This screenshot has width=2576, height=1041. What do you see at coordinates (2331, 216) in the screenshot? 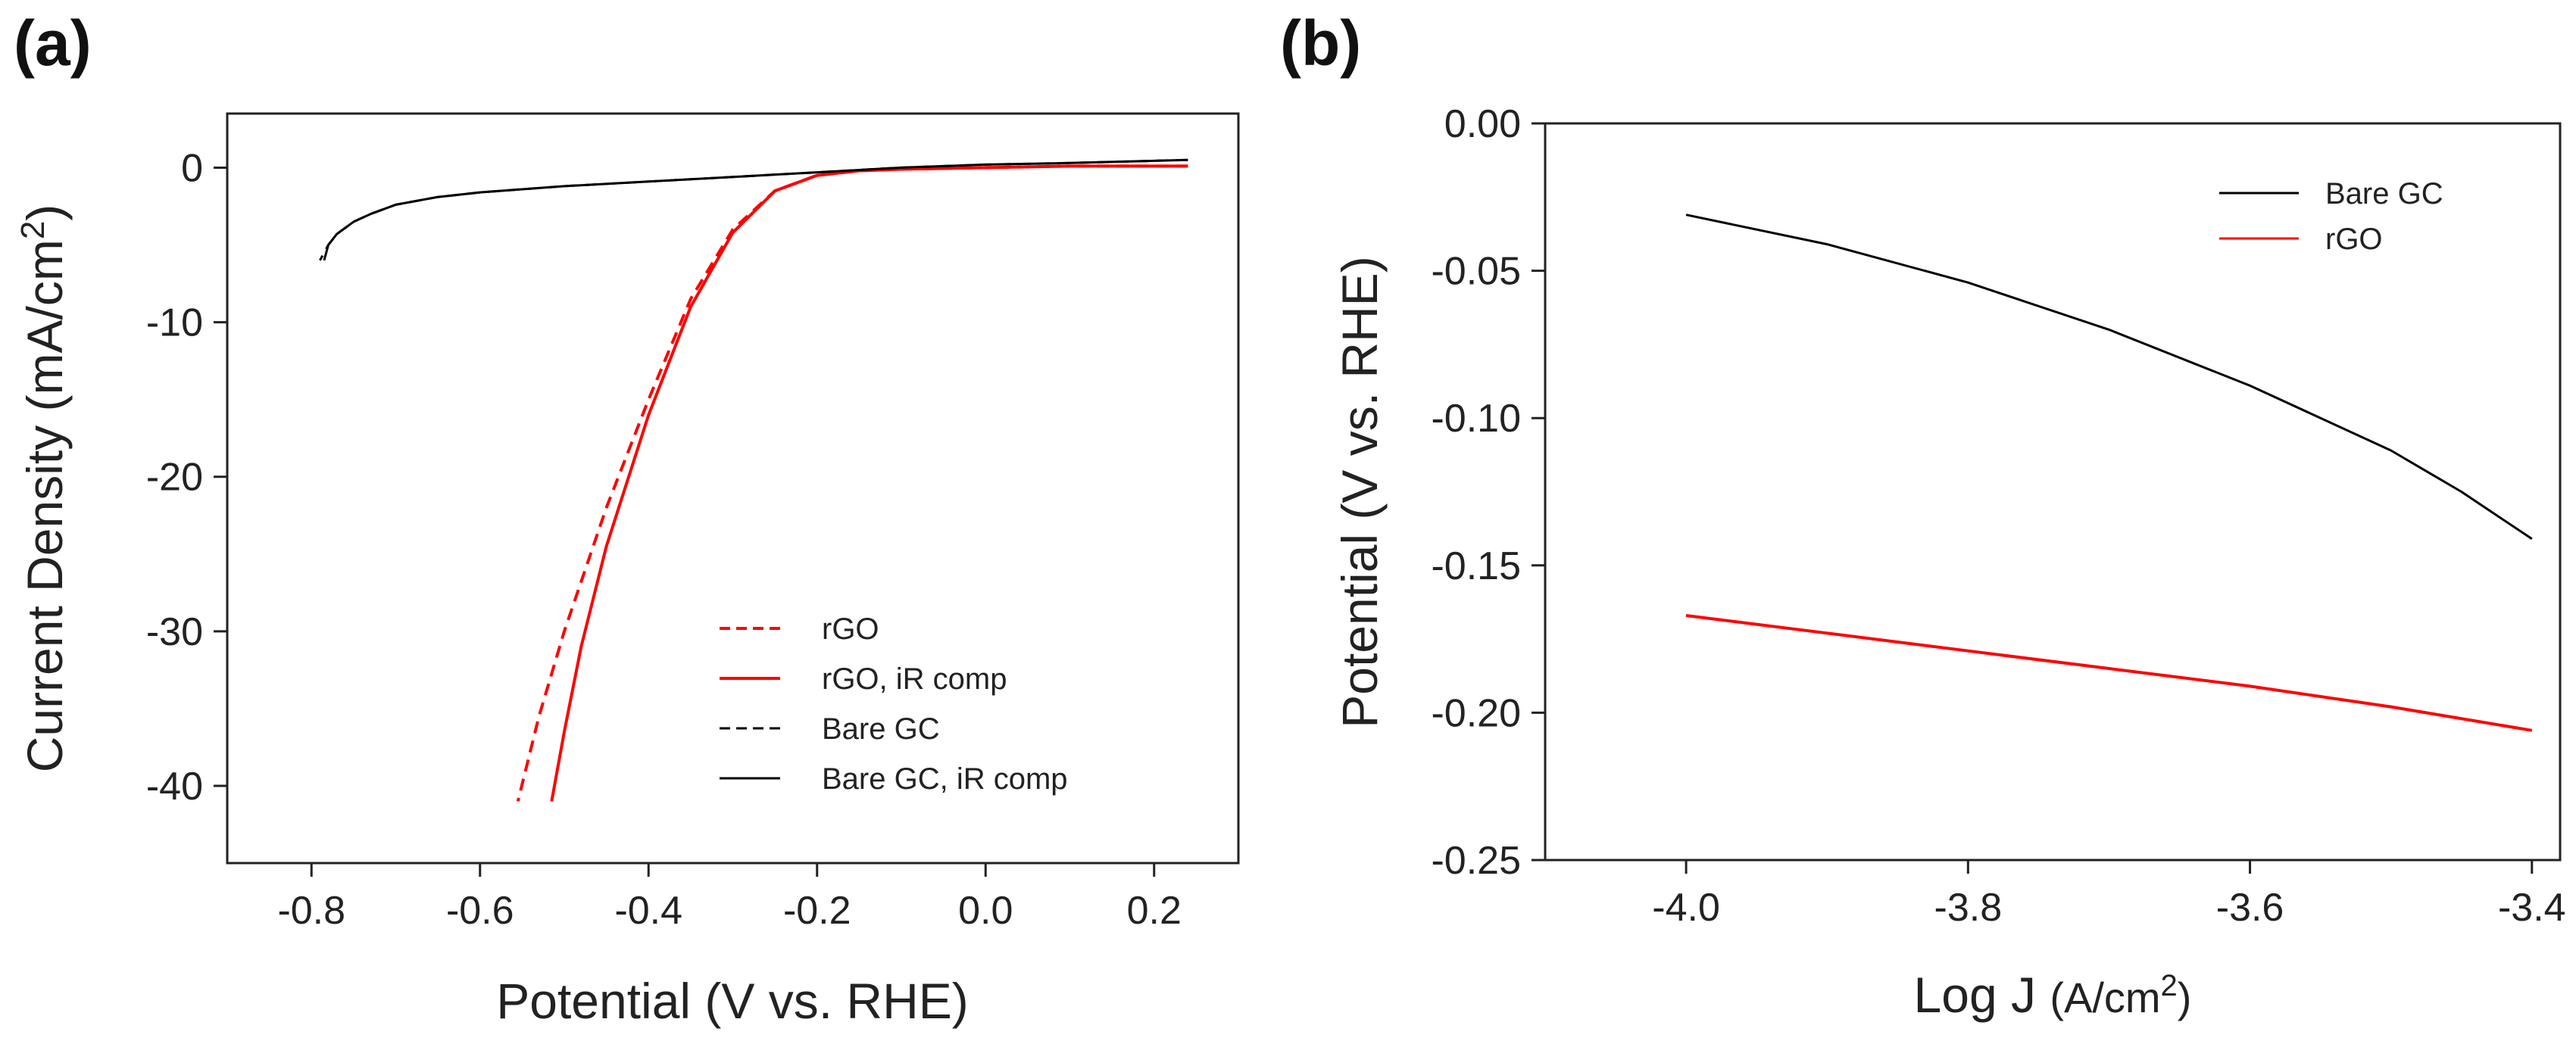
I see `panel-b-legend: Bare GC rGO` at bounding box center [2331, 216].